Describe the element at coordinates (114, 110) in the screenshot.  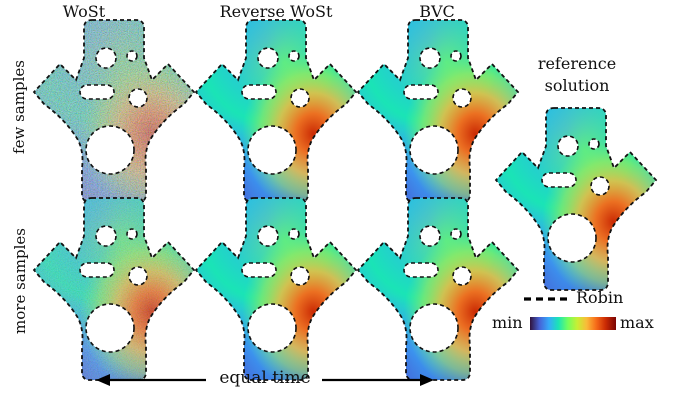
I see `panel-wost-few` at that location.